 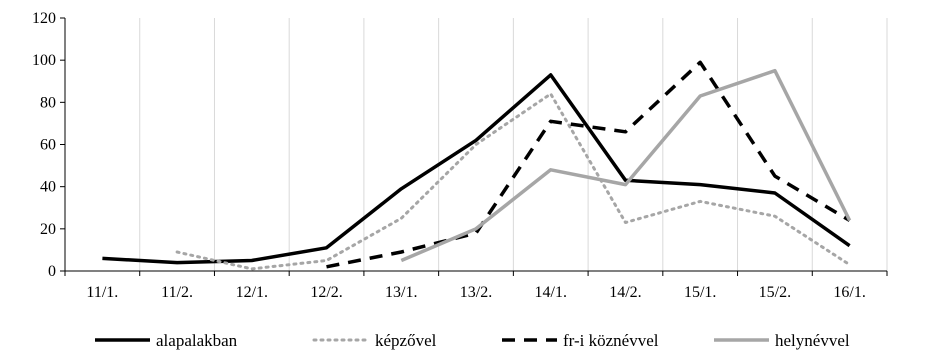 I want to click on y-tick-label: 40, so click(x=48, y=187).